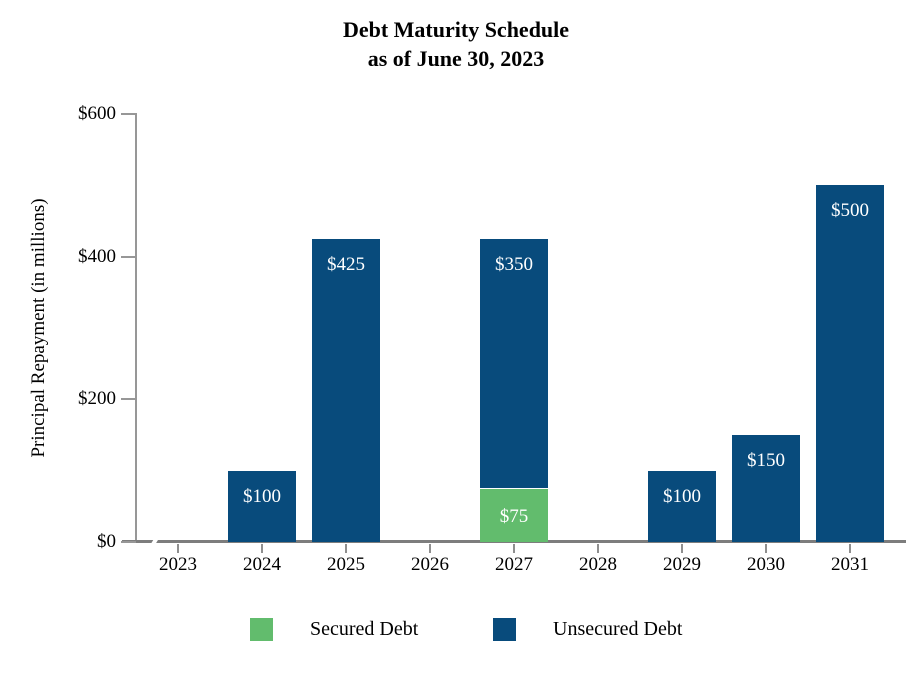 This screenshot has width=912, height=674. Describe the element at coordinates (504, 629) in the screenshot. I see `unsecured-debt-swatch` at that location.